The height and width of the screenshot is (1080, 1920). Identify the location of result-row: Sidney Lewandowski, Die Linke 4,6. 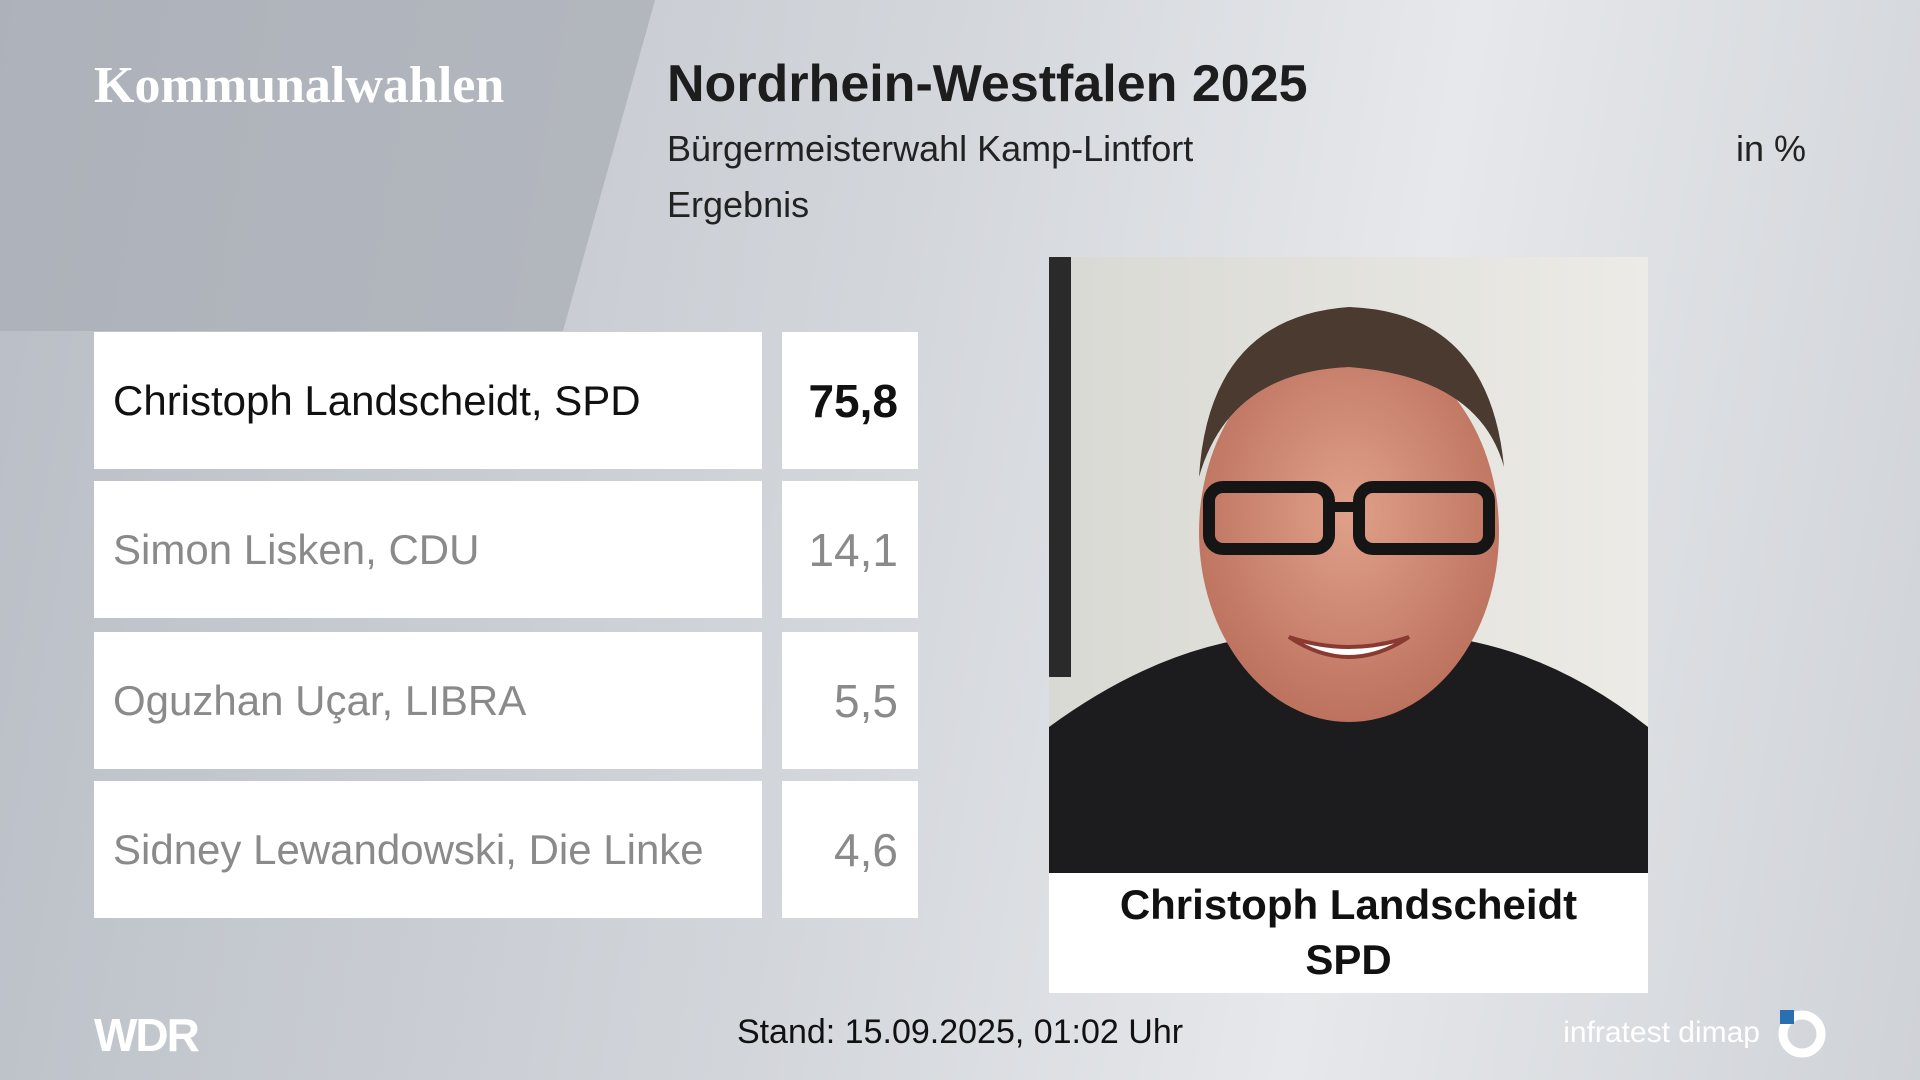
(506, 849).